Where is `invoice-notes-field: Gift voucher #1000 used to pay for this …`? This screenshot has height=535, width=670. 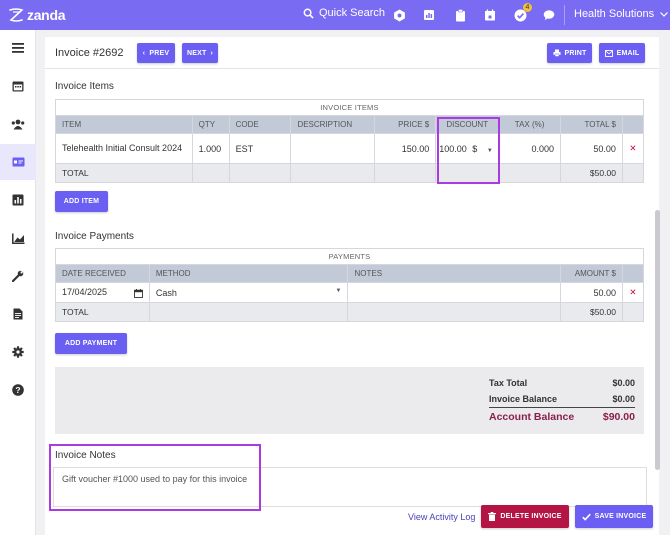 invoice-notes-field: Gift voucher #1000 used to pay for this … is located at coordinates (350, 487).